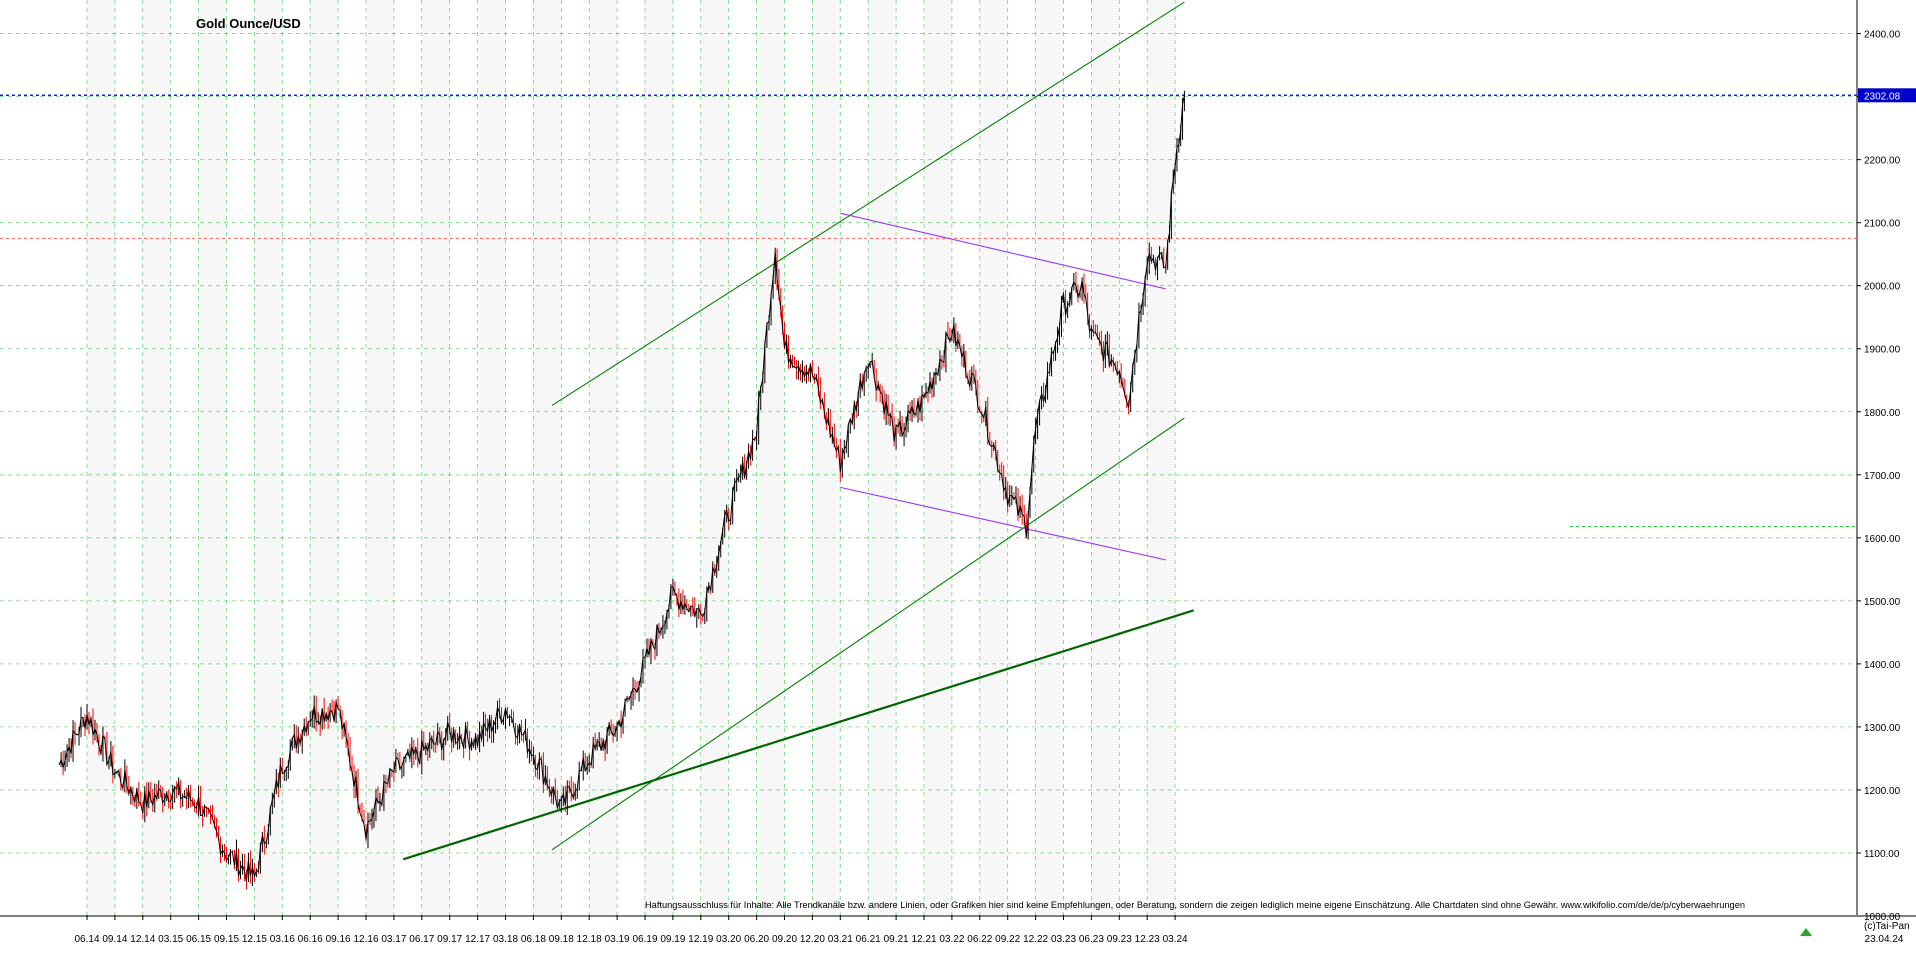 This screenshot has width=1916, height=953. Describe the element at coordinates (1882, 602) in the screenshot. I see `y-tick-label: 1500.00` at that location.